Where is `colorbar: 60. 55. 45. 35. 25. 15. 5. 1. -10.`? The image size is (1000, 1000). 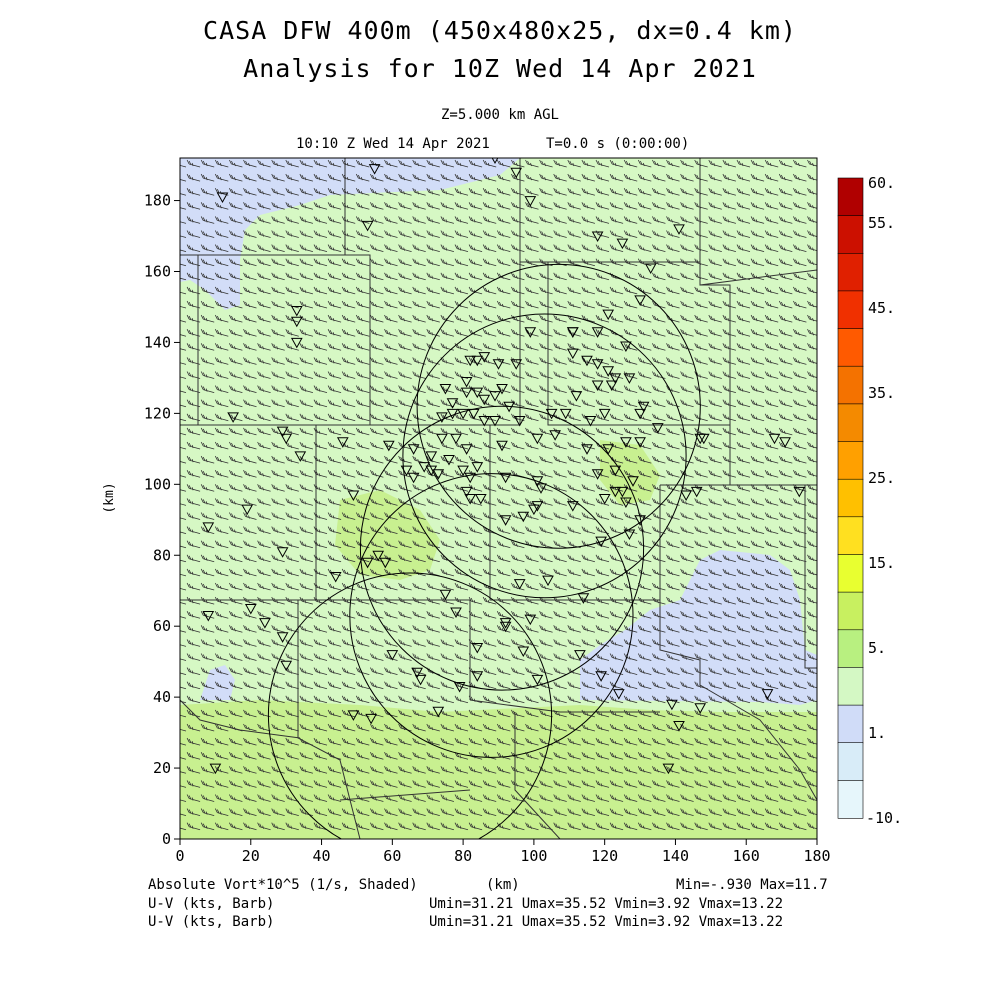 colorbar: 60. 55. 45. 35. 25. 15. 5. 1. -10. is located at coordinates (870, 500).